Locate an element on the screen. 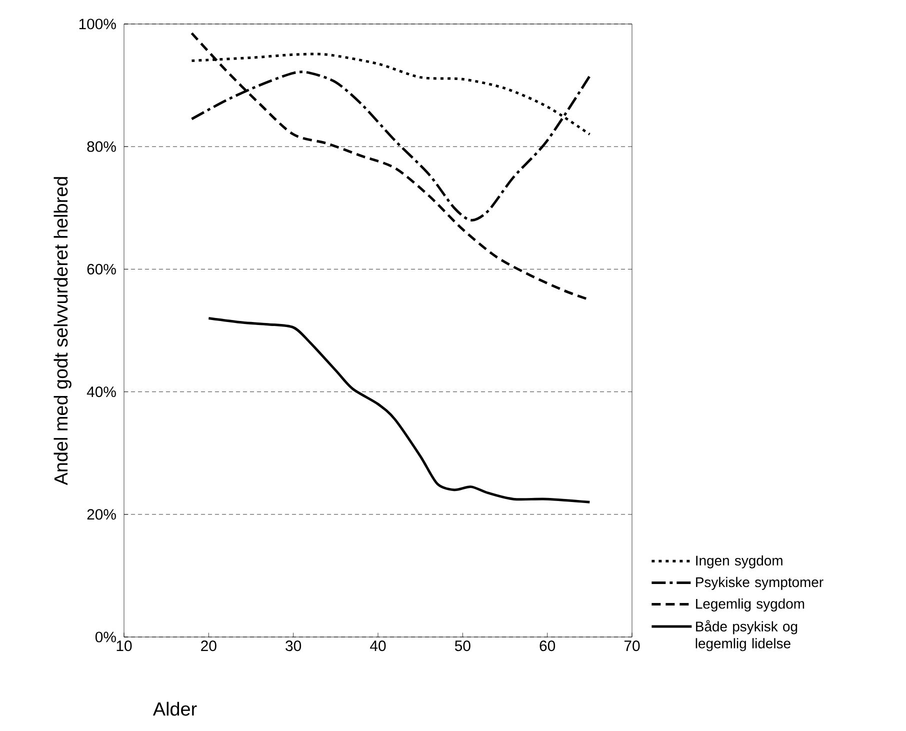 The image size is (906, 731). x-tick-label: 20 is located at coordinates (208, 646).